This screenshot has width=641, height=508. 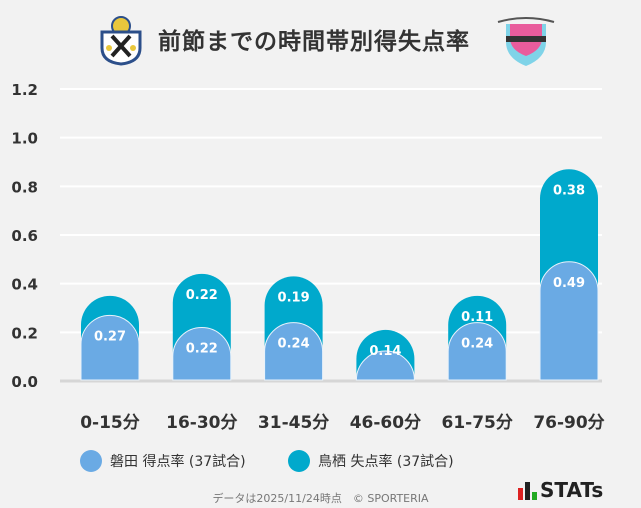 I want to click on y-tick-label: 1.0, so click(x=24, y=139).